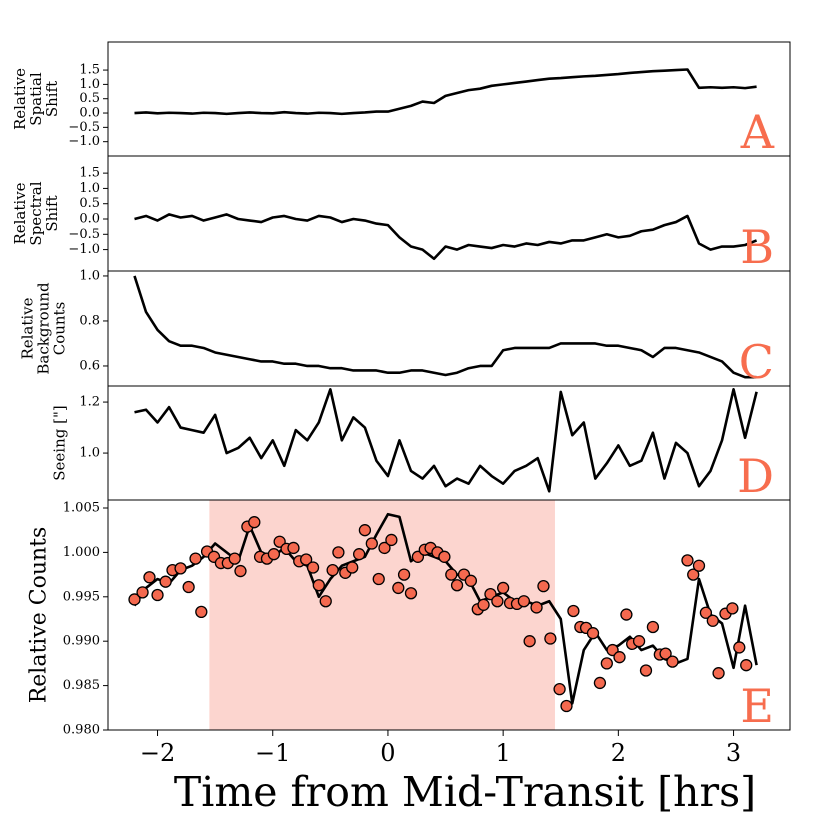 The height and width of the screenshot is (830, 830). I want to click on y-tick-label: −1.0, so click(84, 249).